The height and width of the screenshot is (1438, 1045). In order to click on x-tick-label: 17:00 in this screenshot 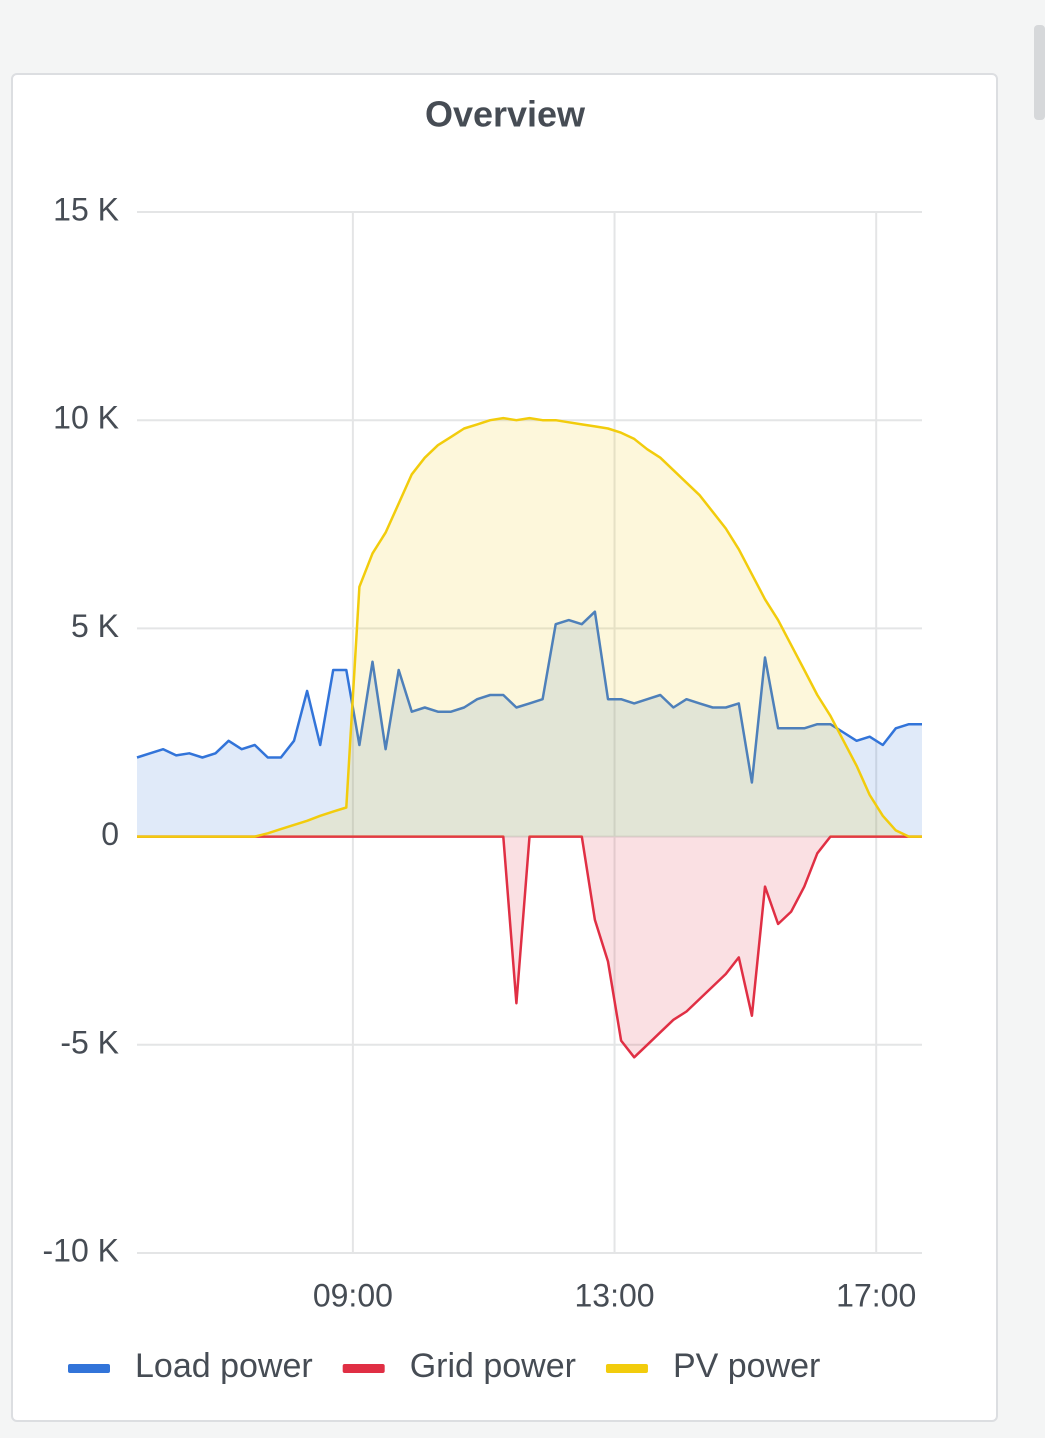, I will do `click(876, 1295)`.